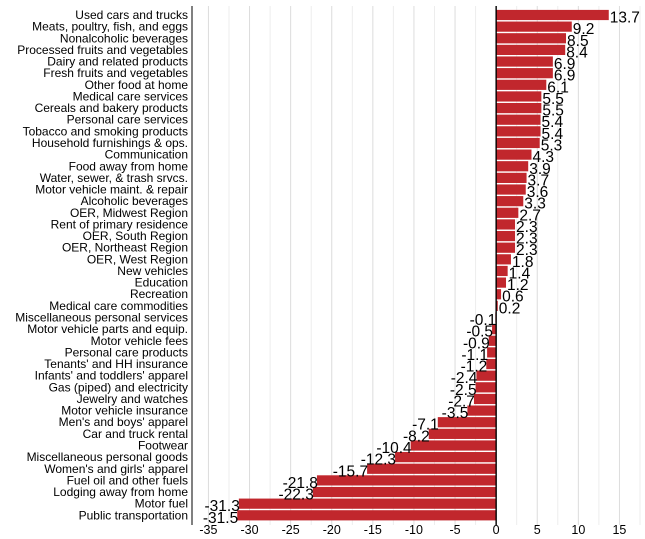 This screenshot has width=645, height=539. Describe the element at coordinates (476, 343) in the screenshot. I see `value-label: -0.9` at that location.